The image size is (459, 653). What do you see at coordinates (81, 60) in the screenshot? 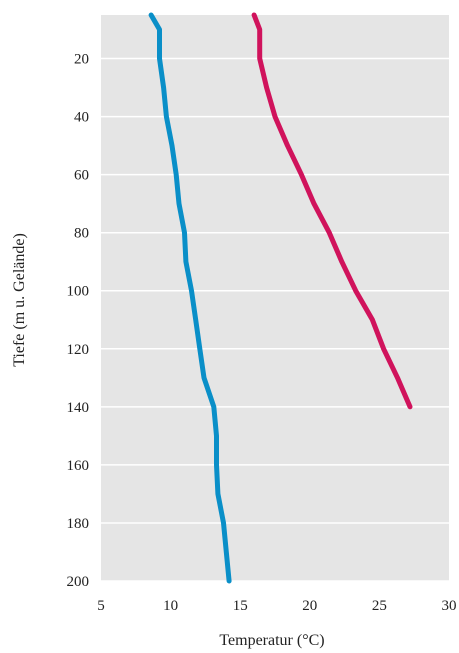
I see `y-tick-label: 20` at bounding box center [81, 60].